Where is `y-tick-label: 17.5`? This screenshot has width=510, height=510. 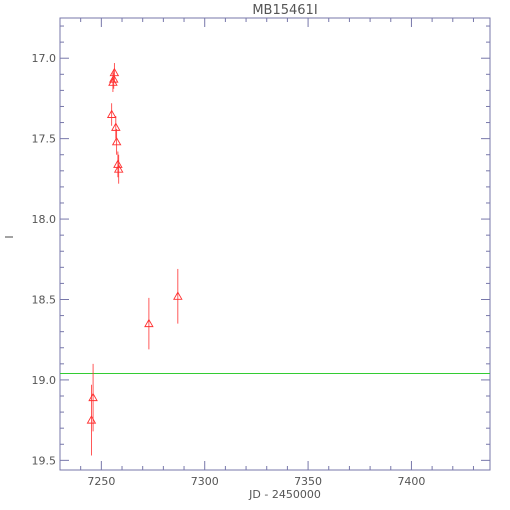 y-tick-label: 17.5 is located at coordinates (44, 139).